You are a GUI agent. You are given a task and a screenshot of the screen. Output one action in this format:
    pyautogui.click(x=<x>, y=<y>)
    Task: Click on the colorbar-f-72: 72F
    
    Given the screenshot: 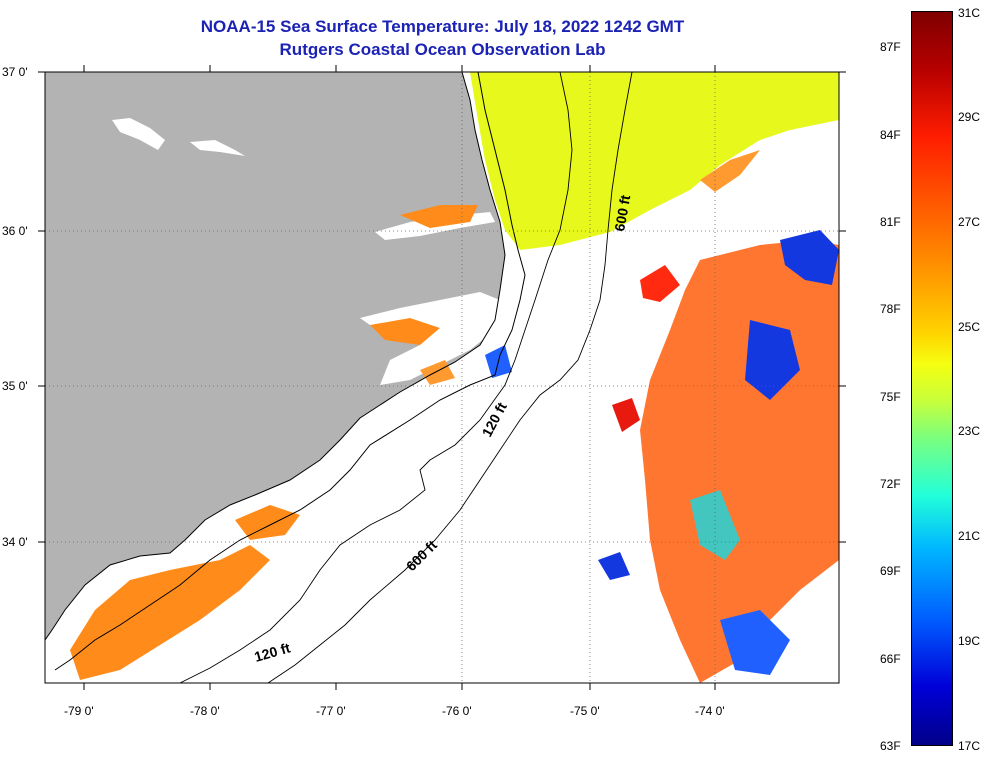 What is the action you would take?
    pyautogui.click(x=890, y=484)
    